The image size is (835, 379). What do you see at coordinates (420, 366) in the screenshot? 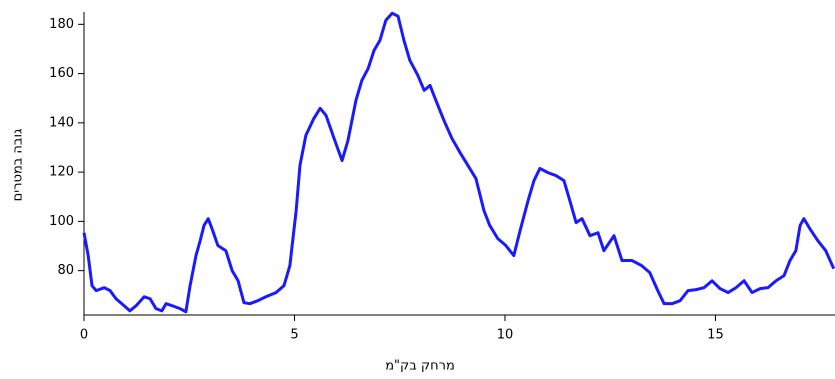
I see `x-axis-label: מרחק בק"מ` at bounding box center [420, 366].